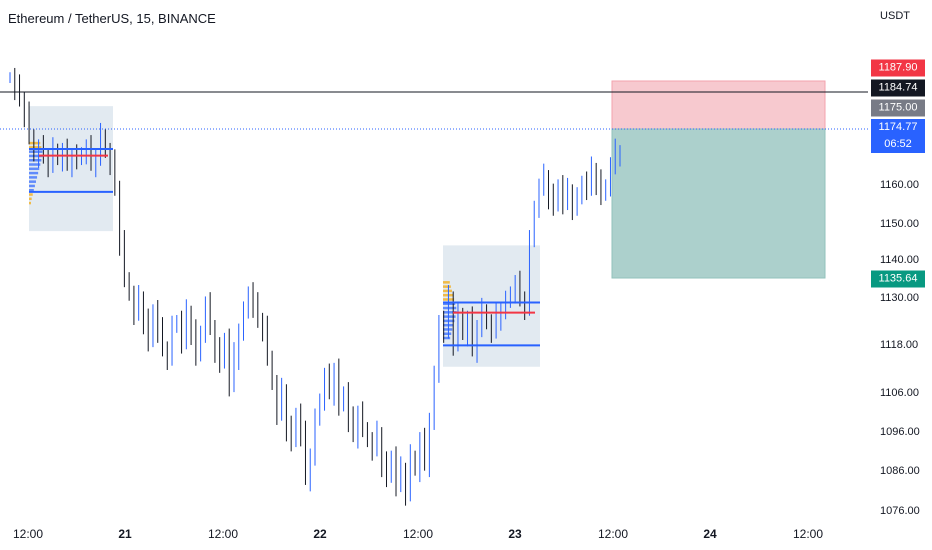 This screenshot has height=550, width=932. Describe the element at coordinates (320, 534) in the screenshot. I see `time-tick-label: 22` at that location.